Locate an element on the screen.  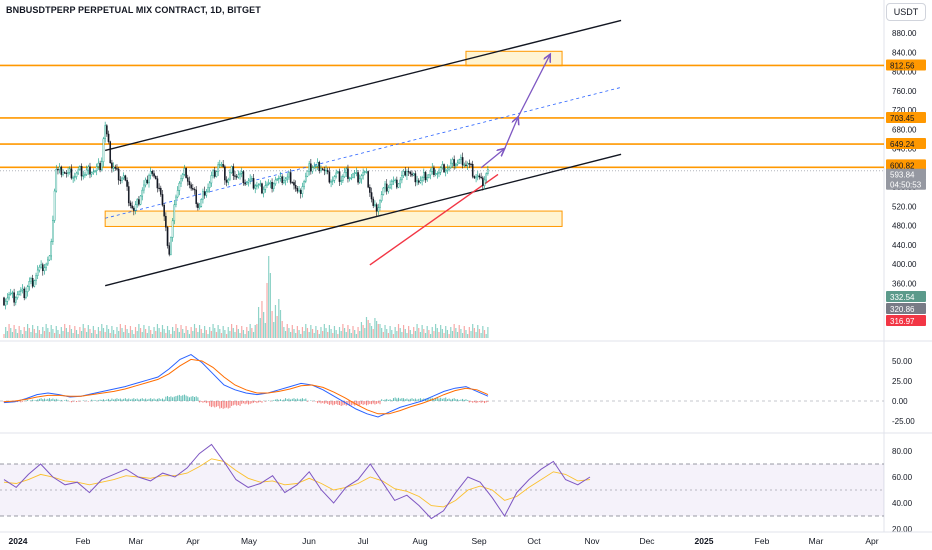
macd-tick-label: 50.00 is located at coordinates (902, 361).